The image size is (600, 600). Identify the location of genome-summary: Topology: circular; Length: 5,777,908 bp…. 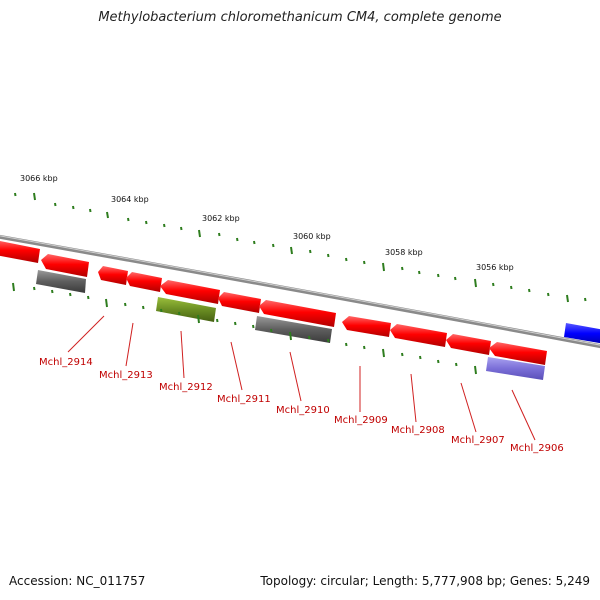
(425, 581).